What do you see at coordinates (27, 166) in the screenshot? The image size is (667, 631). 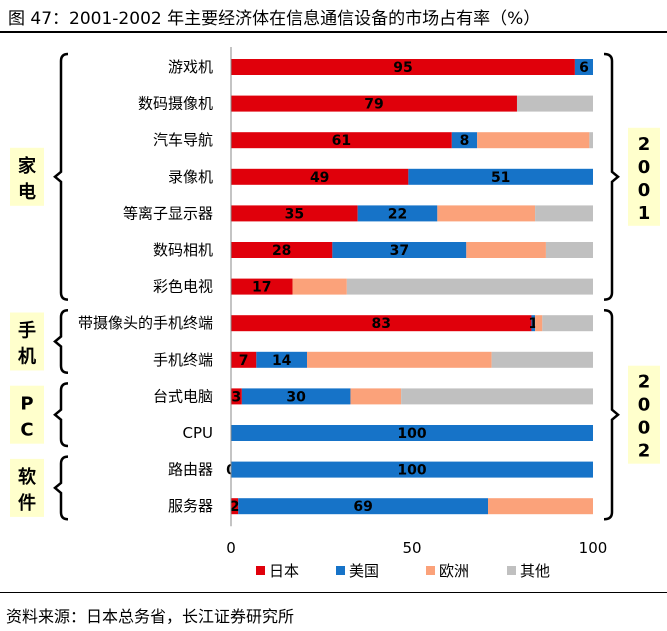 I see `group-label-char: 家` at bounding box center [27, 166].